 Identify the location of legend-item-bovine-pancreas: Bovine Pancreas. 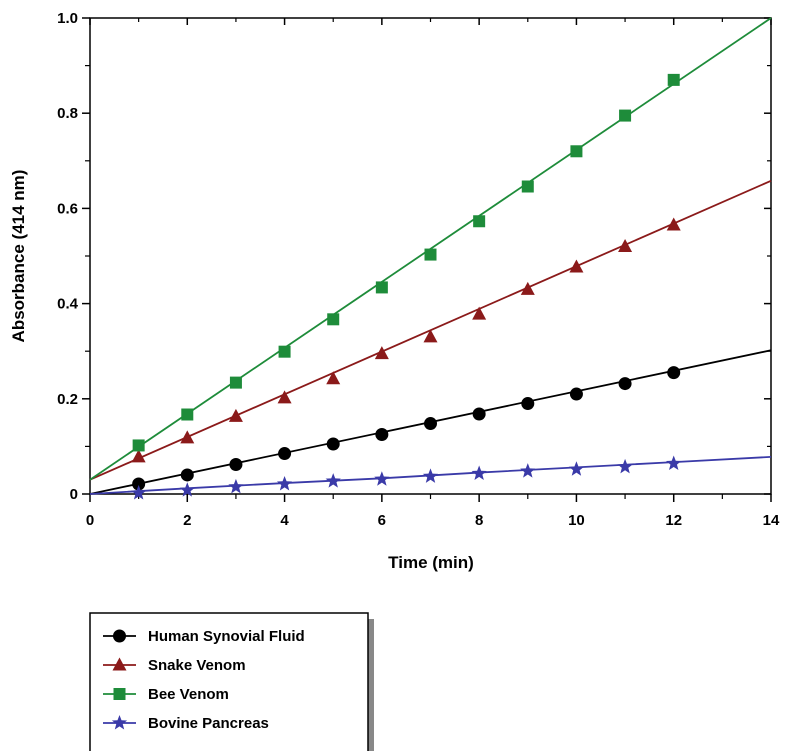
(186, 723).